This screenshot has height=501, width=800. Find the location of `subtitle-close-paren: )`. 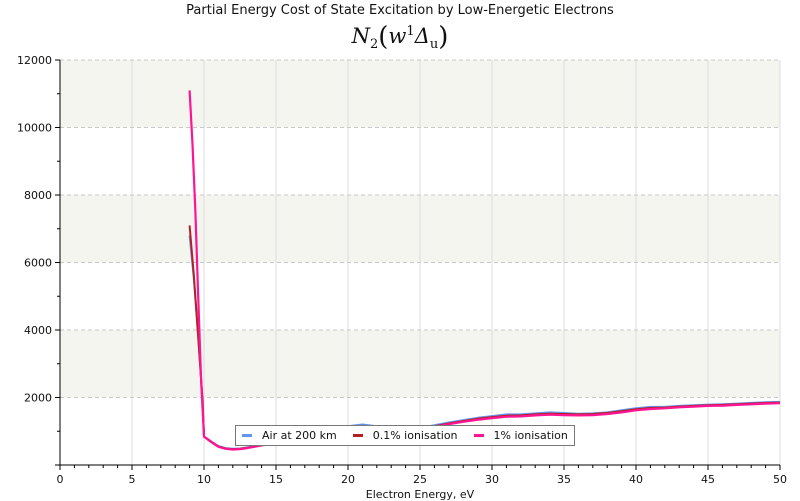

subtitle-close-paren: ) is located at coordinates (443, 37).